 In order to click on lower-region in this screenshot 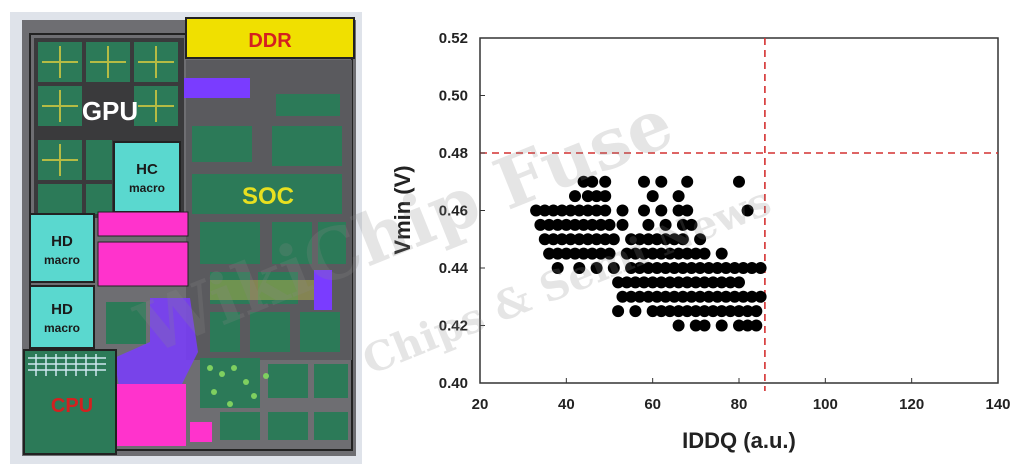, I will do `click(227, 371)`.